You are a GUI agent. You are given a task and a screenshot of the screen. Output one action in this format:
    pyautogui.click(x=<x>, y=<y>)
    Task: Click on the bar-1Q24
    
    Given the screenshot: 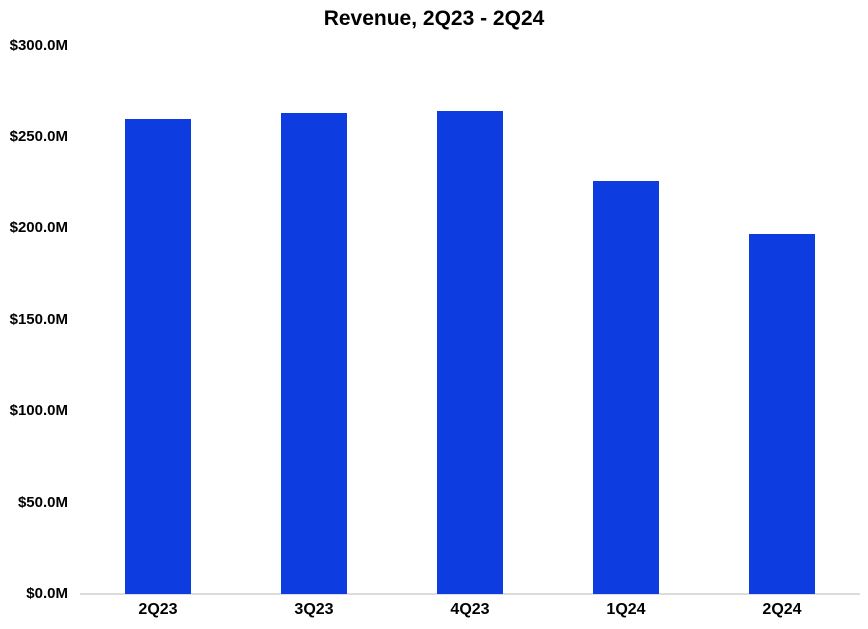 What is the action you would take?
    pyautogui.click(x=626, y=387)
    